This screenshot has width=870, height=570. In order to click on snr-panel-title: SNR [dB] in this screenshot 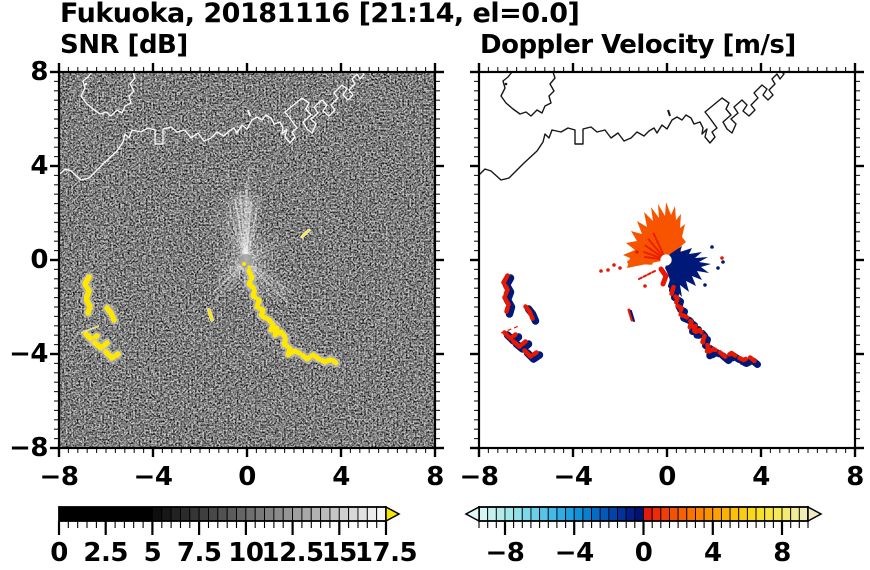, I will do `click(124, 45)`.